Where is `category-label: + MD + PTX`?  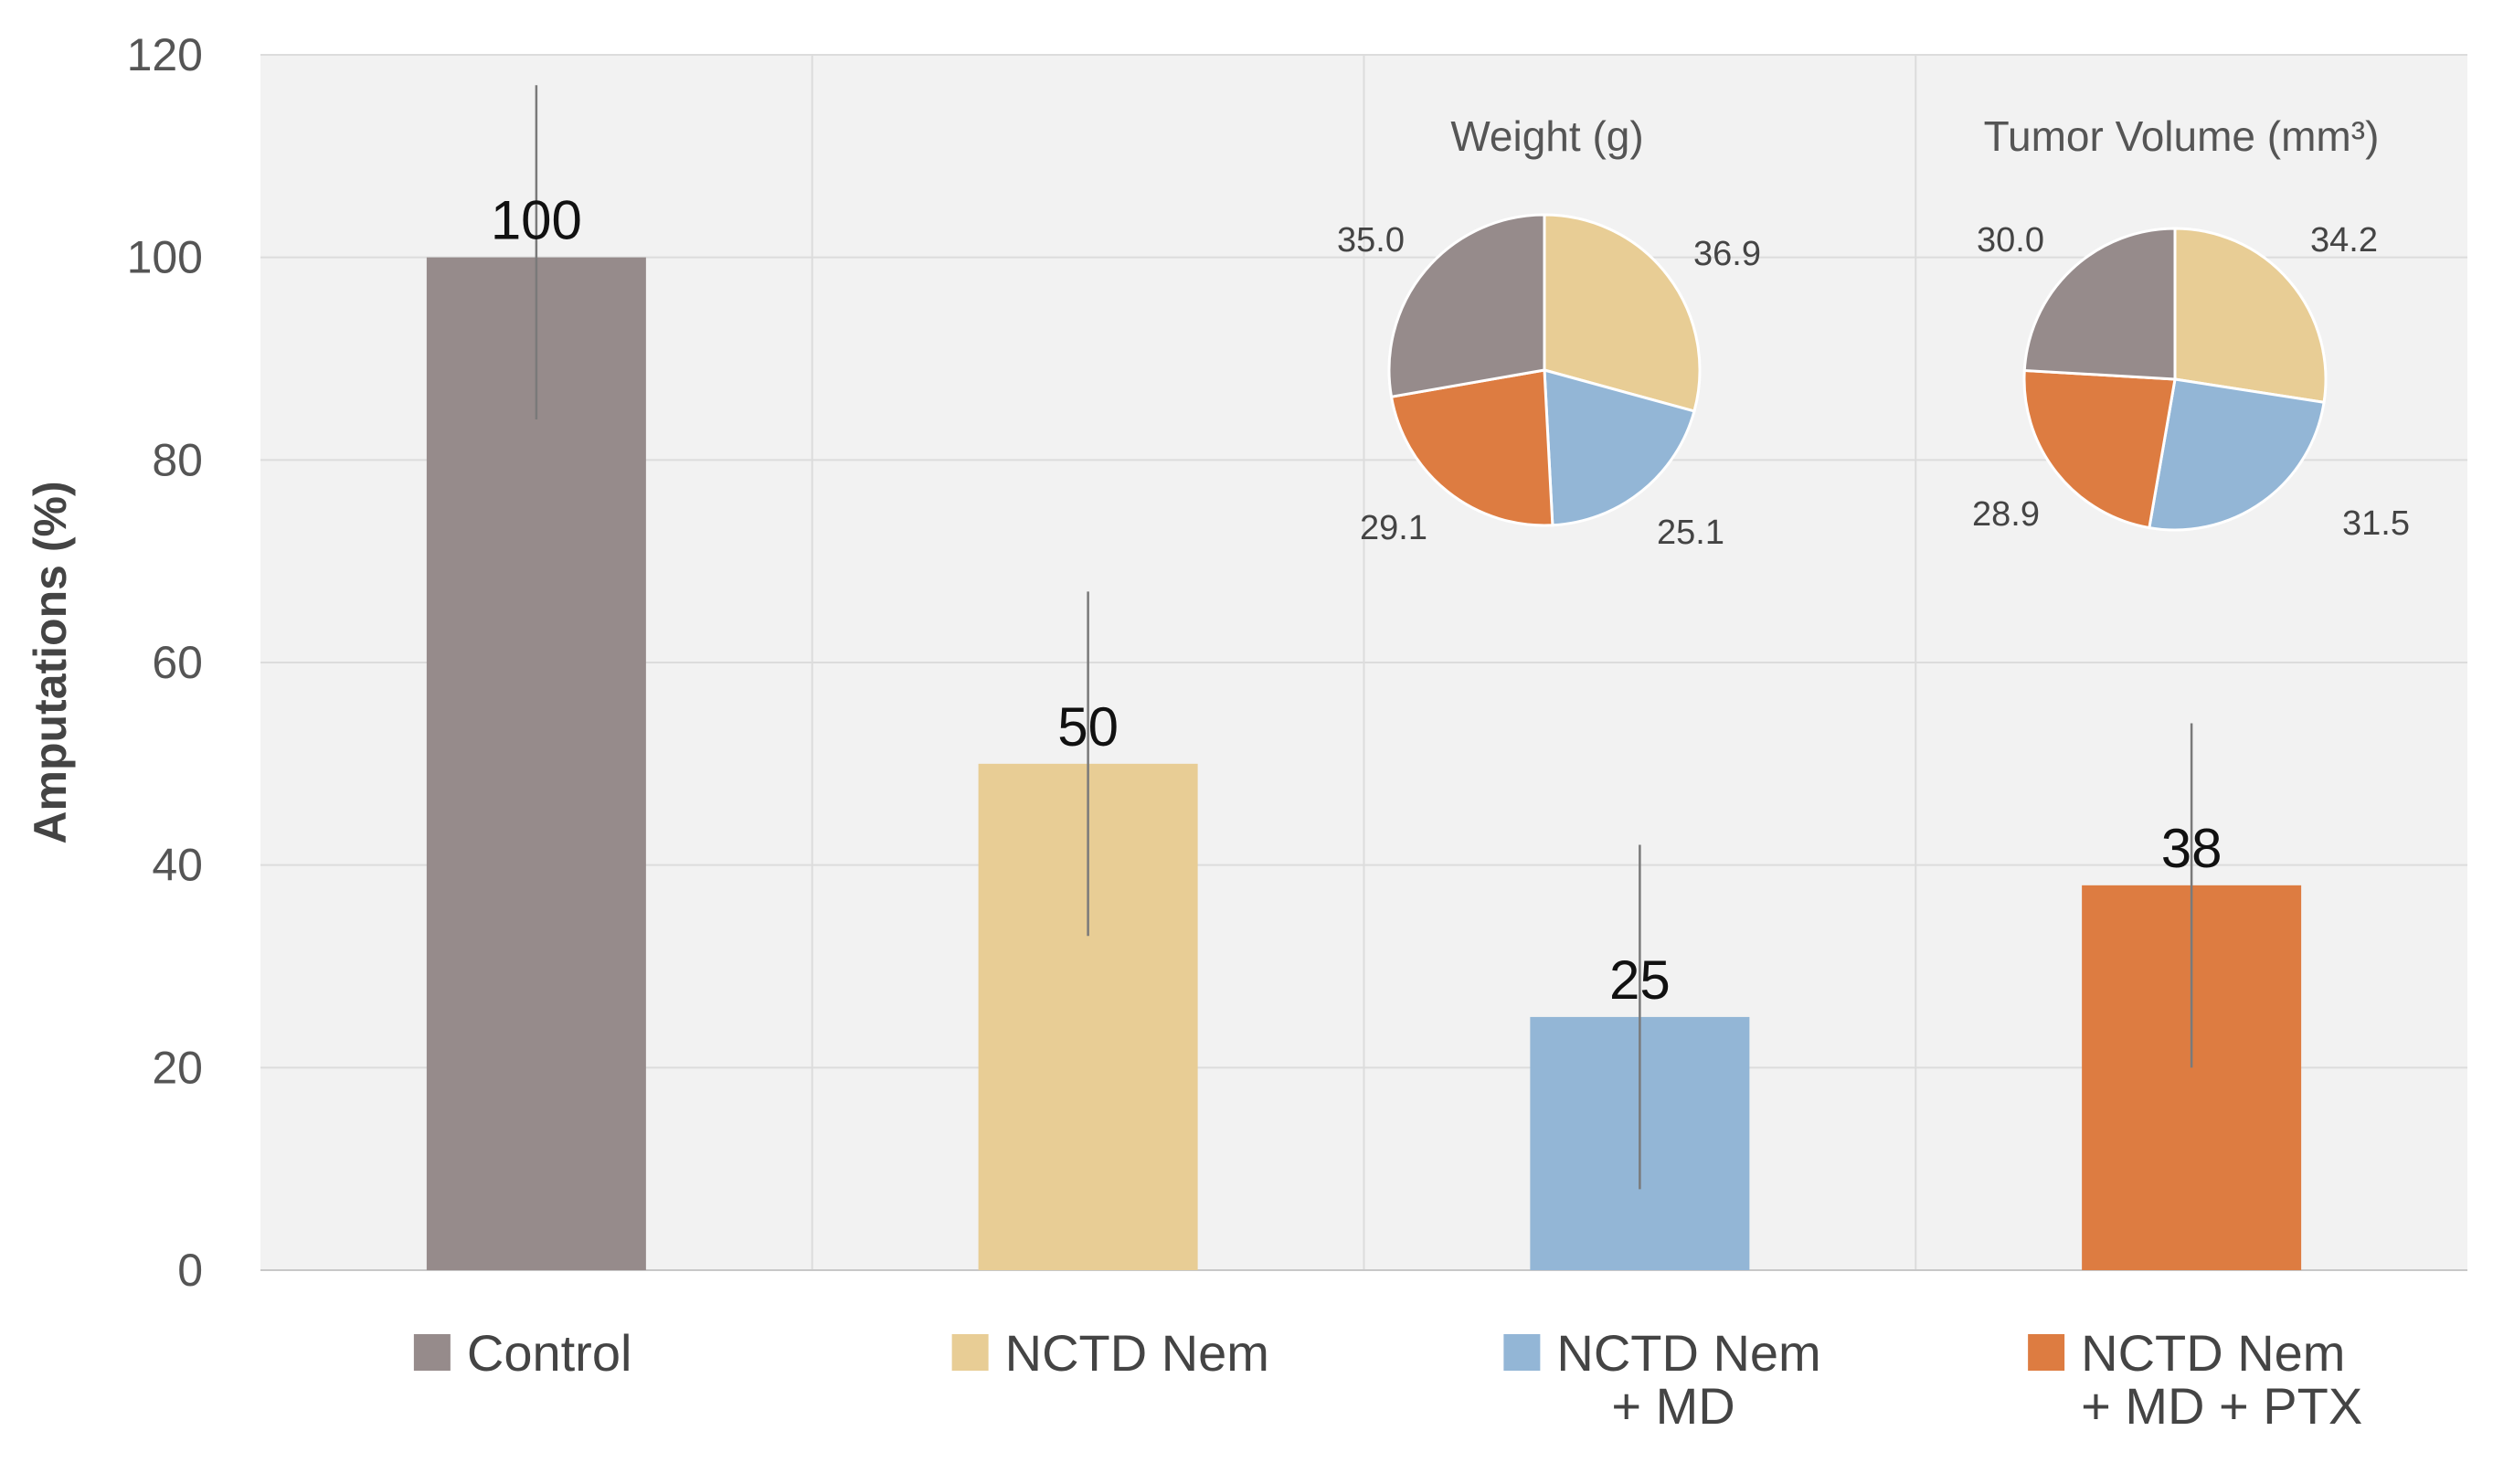 category-label: + MD + PTX is located at coordinates (2221, 1406).